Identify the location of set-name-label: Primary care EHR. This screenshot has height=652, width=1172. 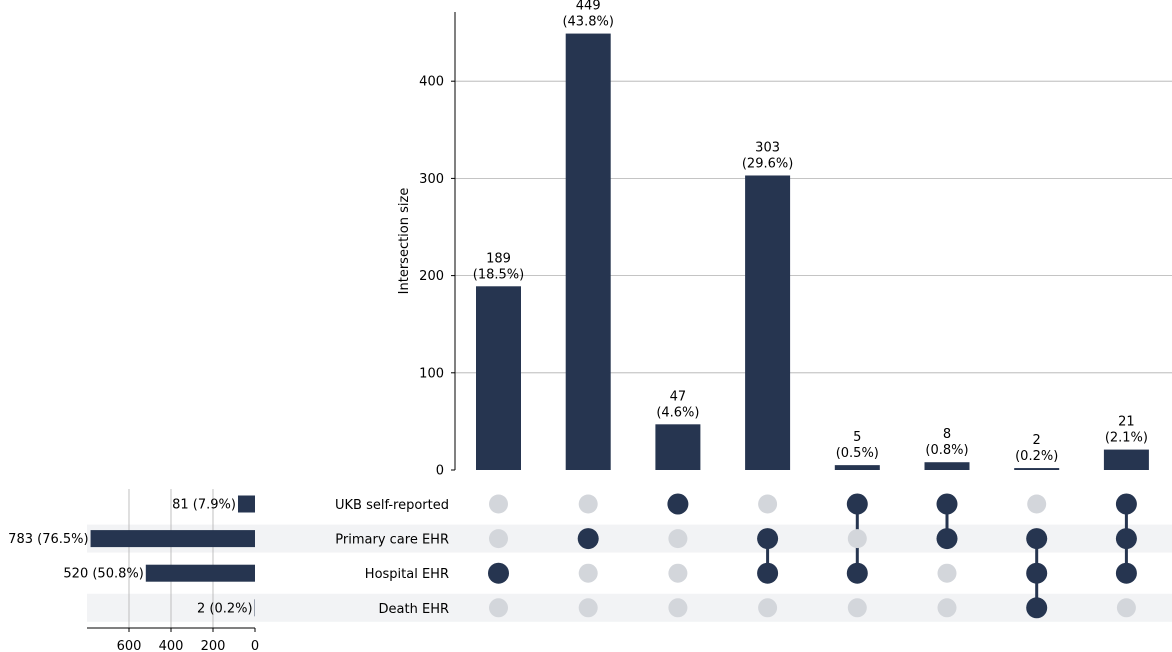
(392, 540).